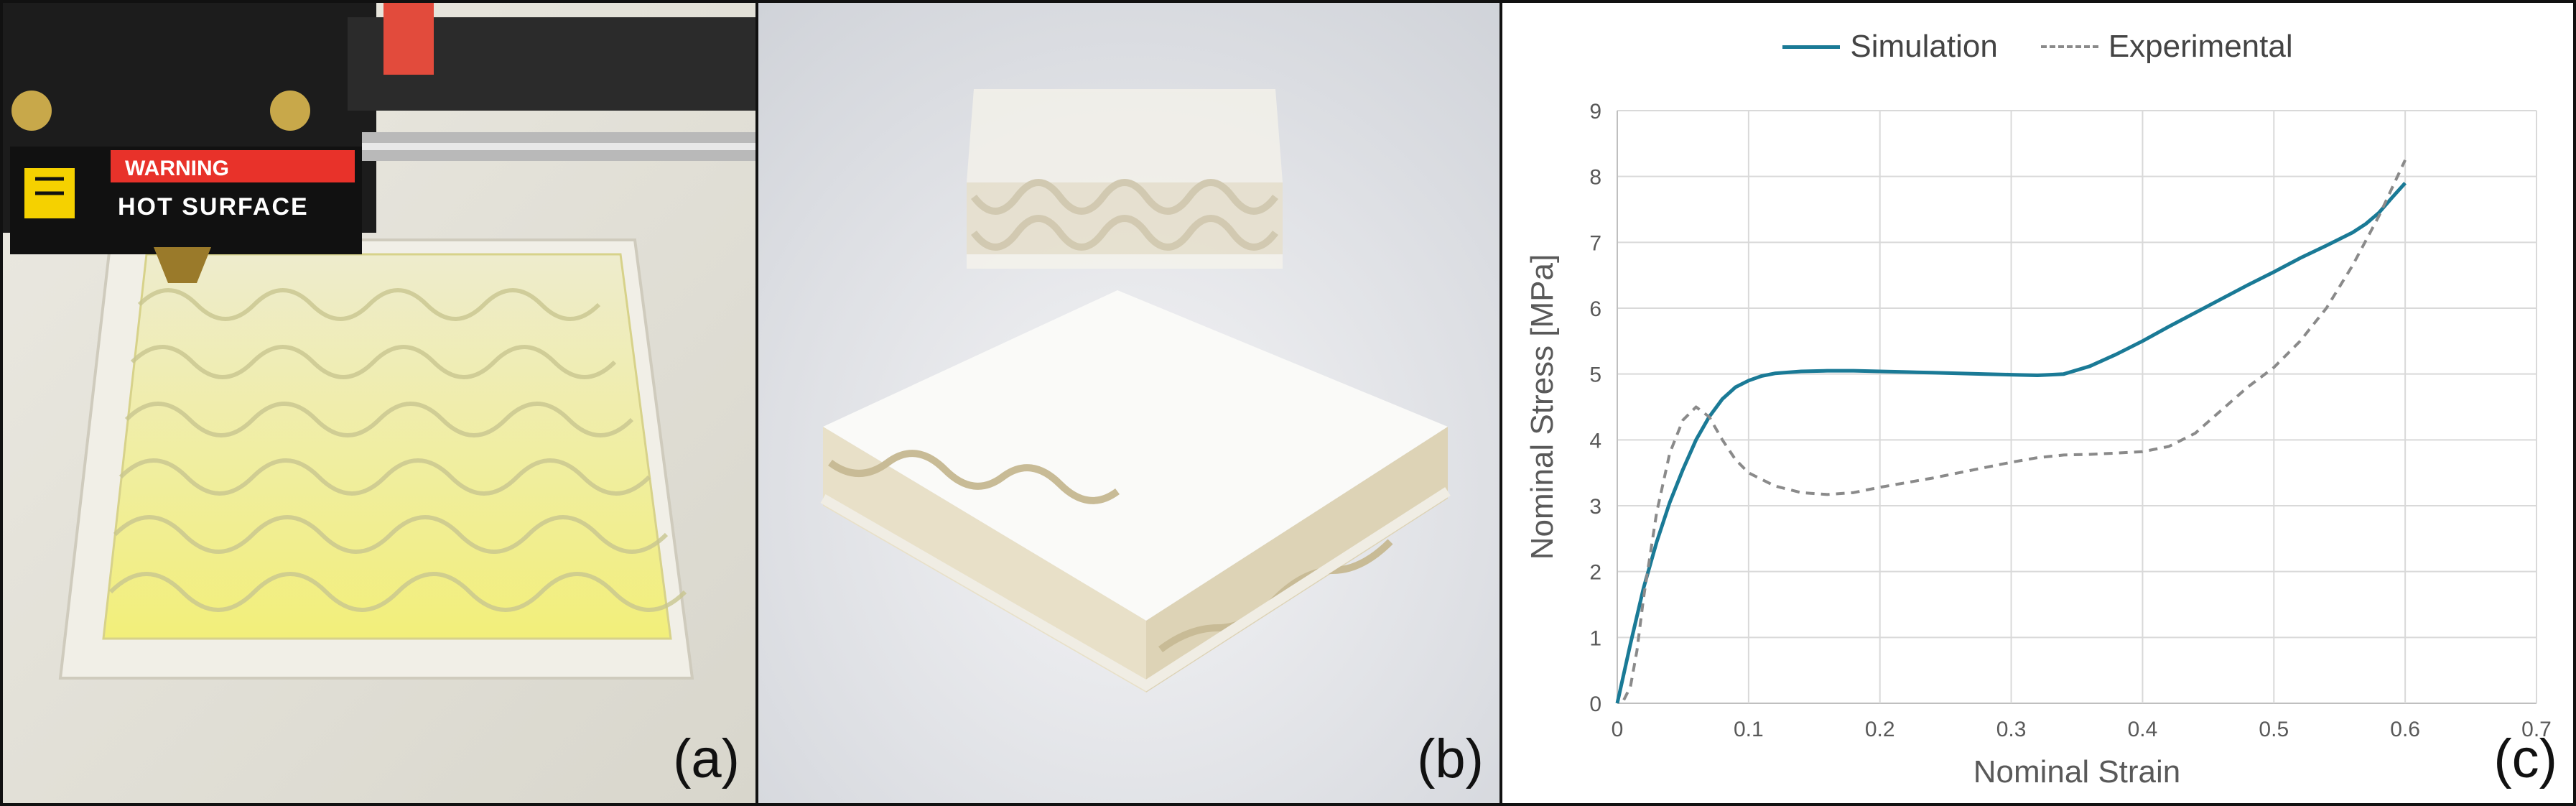 This screenshot has width=2576, height=806. I want to click on chart-legend: Simulation Experimental, so click(2037, 47).